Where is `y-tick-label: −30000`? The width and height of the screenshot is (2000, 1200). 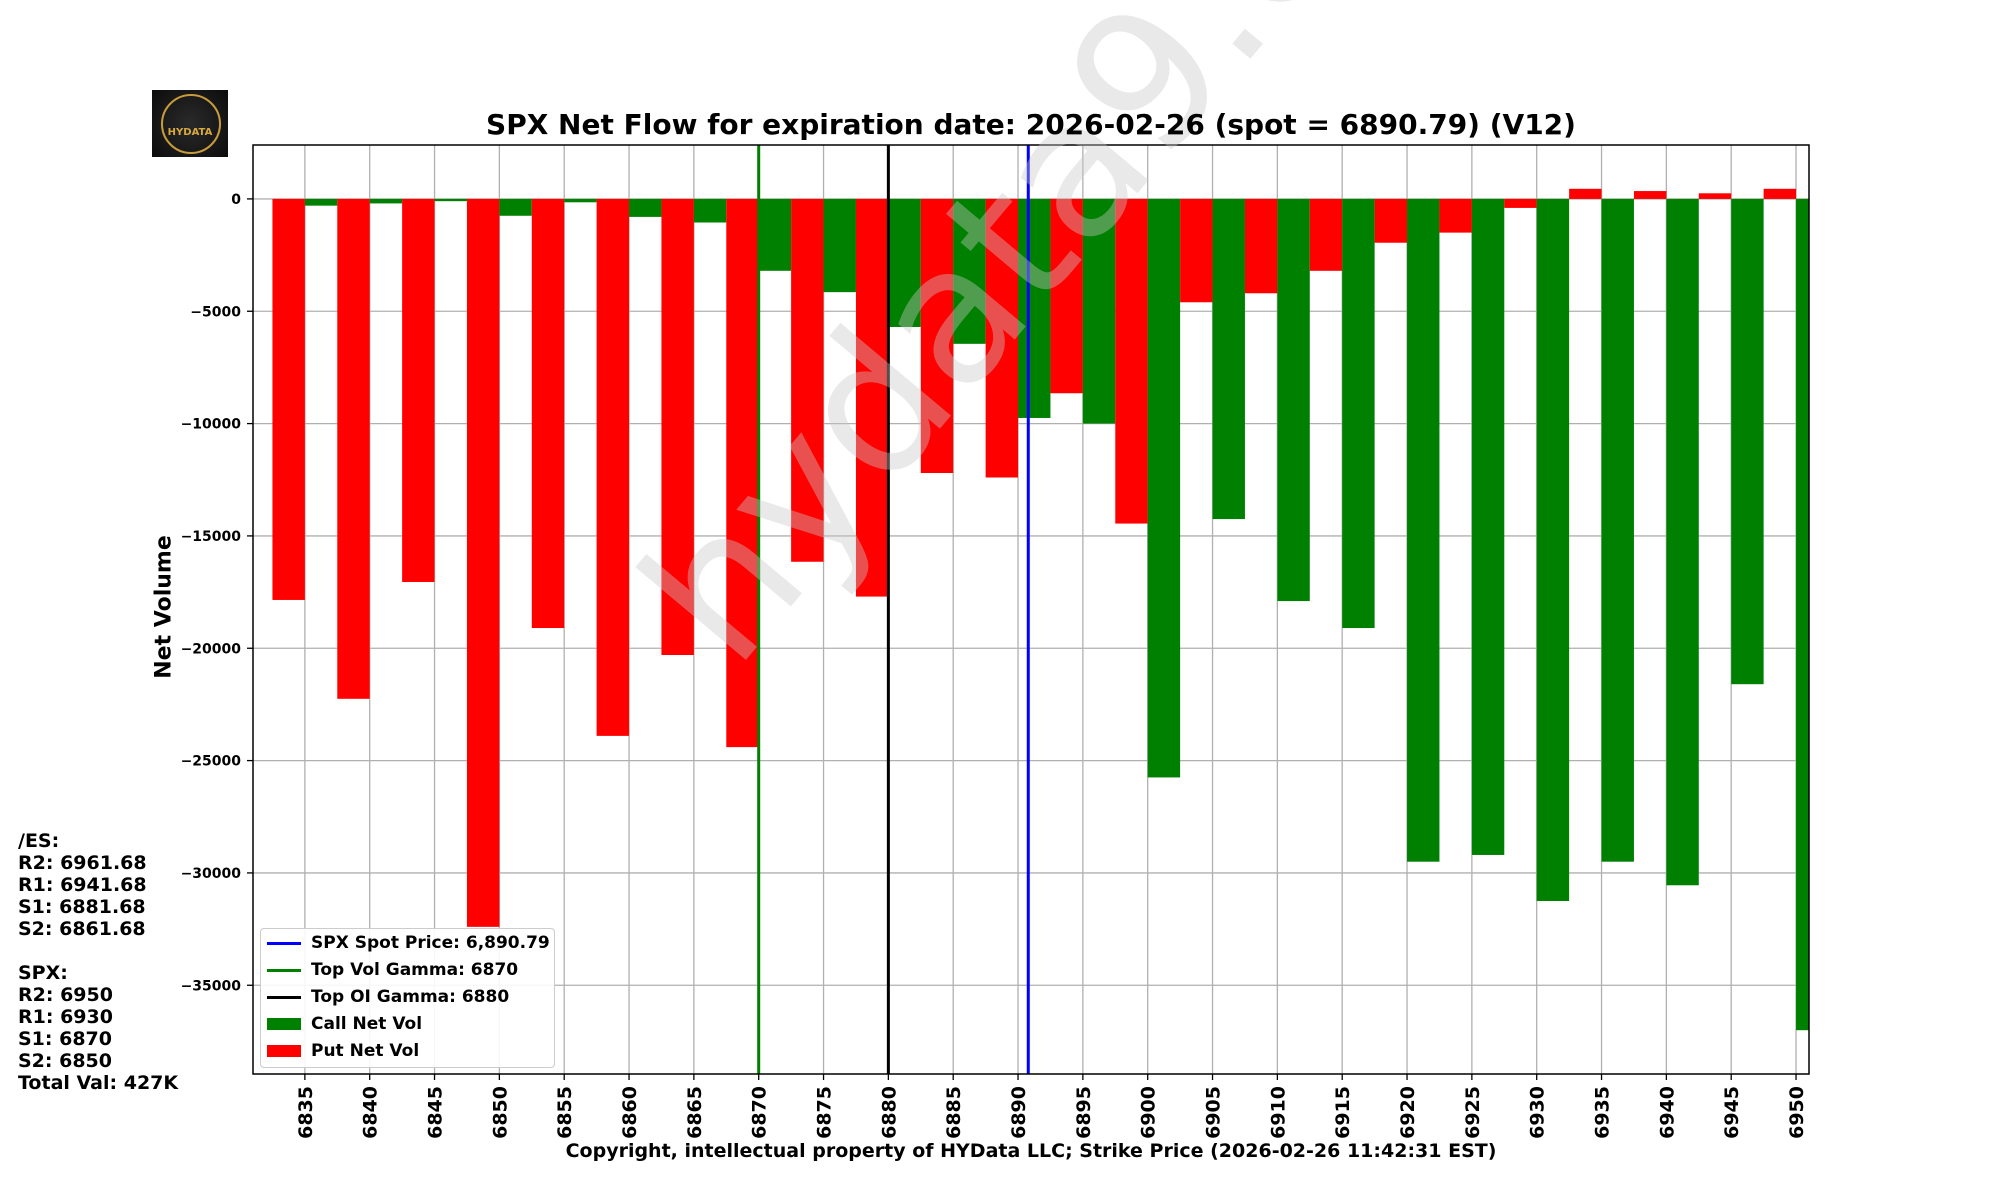
y-tick-label: −30000 is located at coordinates (211, 874).